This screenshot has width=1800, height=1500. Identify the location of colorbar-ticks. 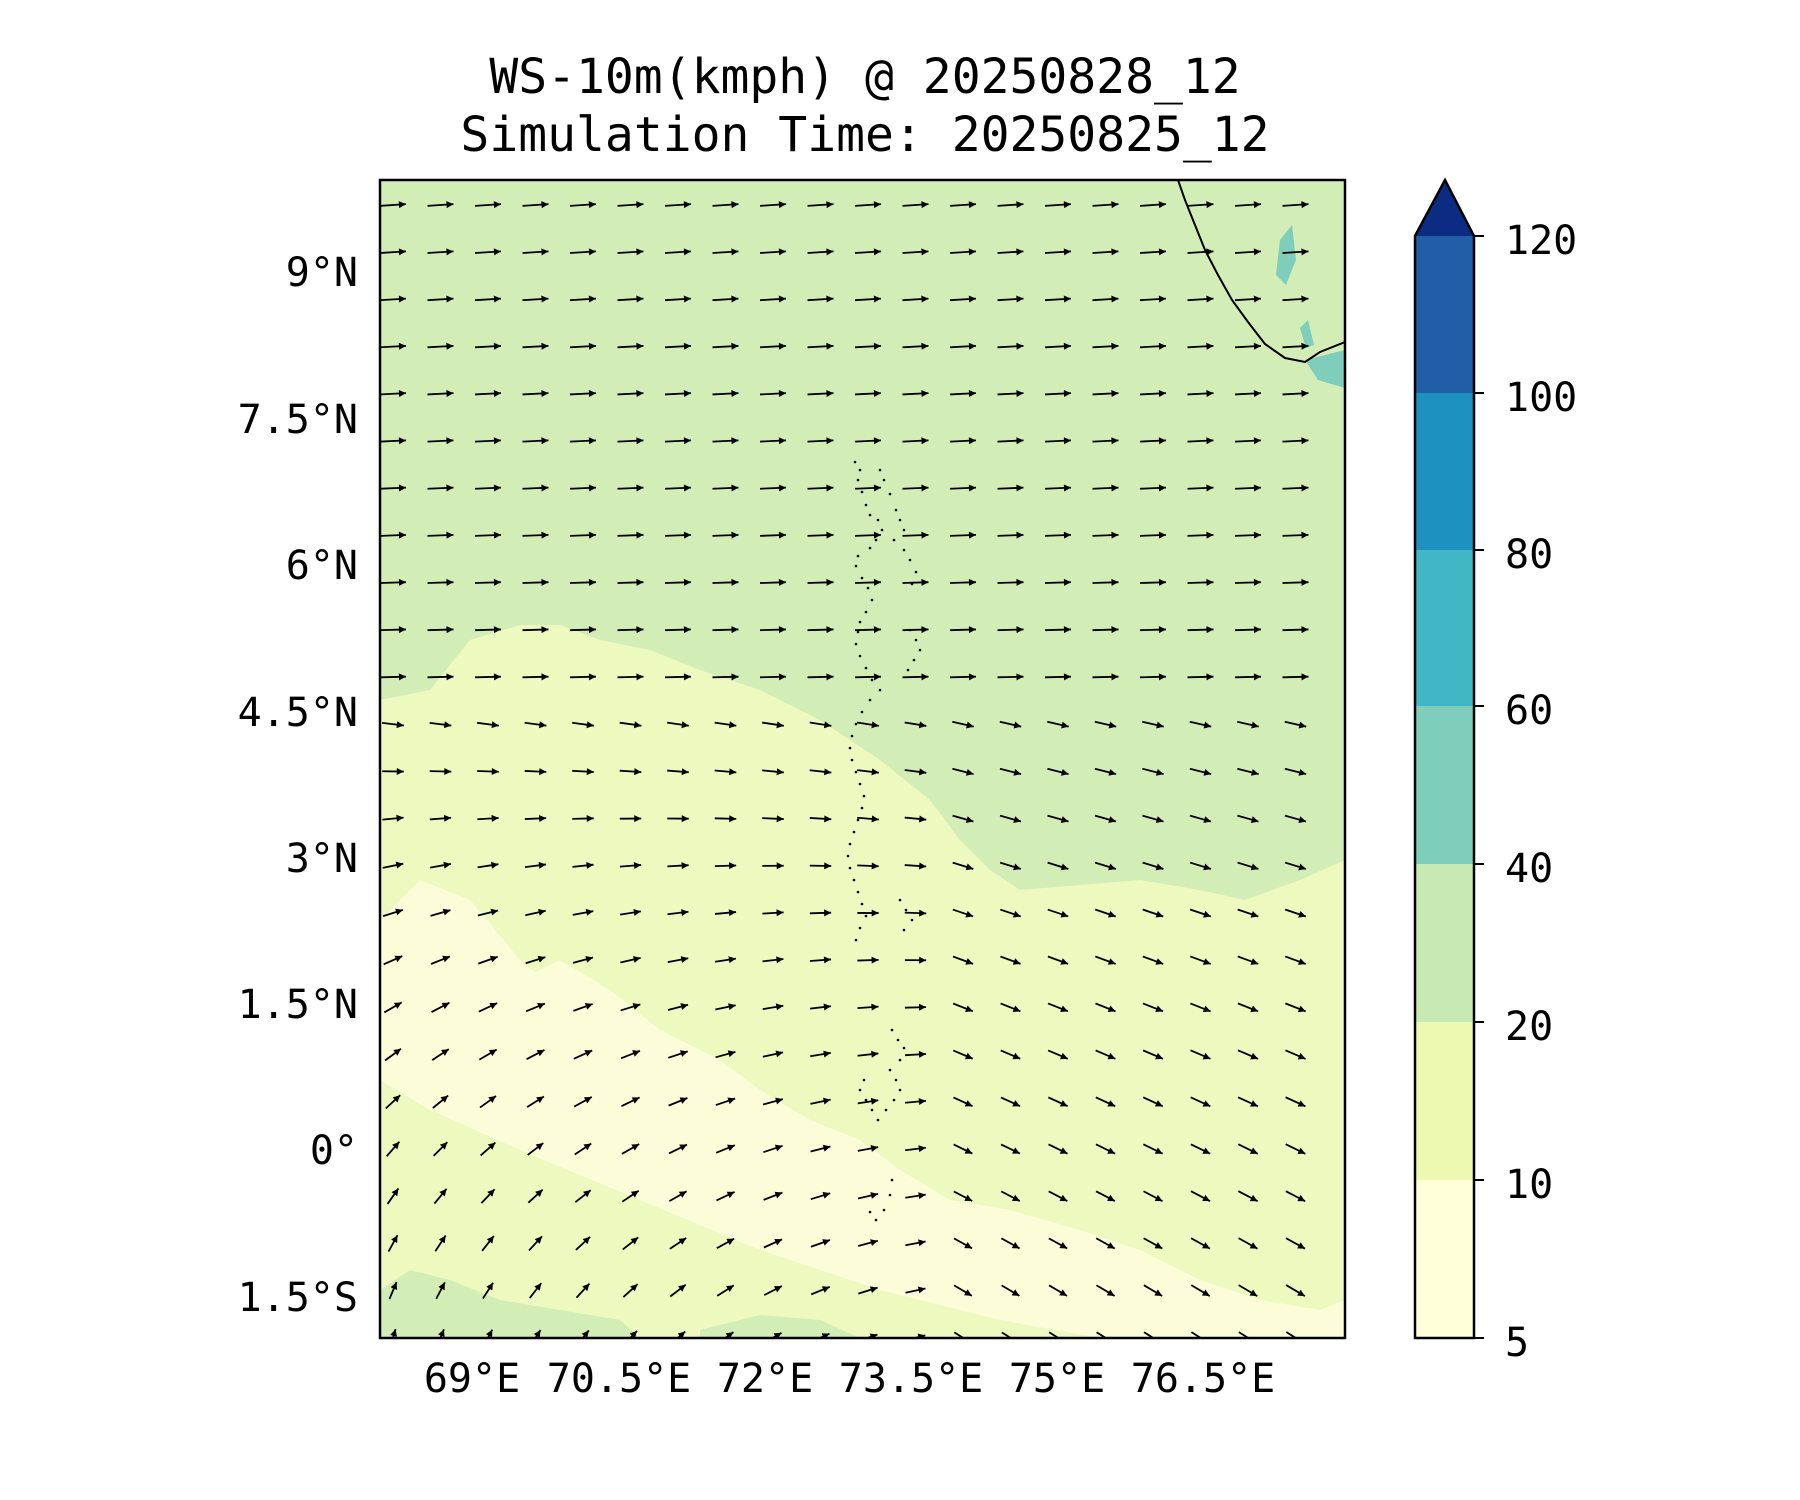
(1479, 787).